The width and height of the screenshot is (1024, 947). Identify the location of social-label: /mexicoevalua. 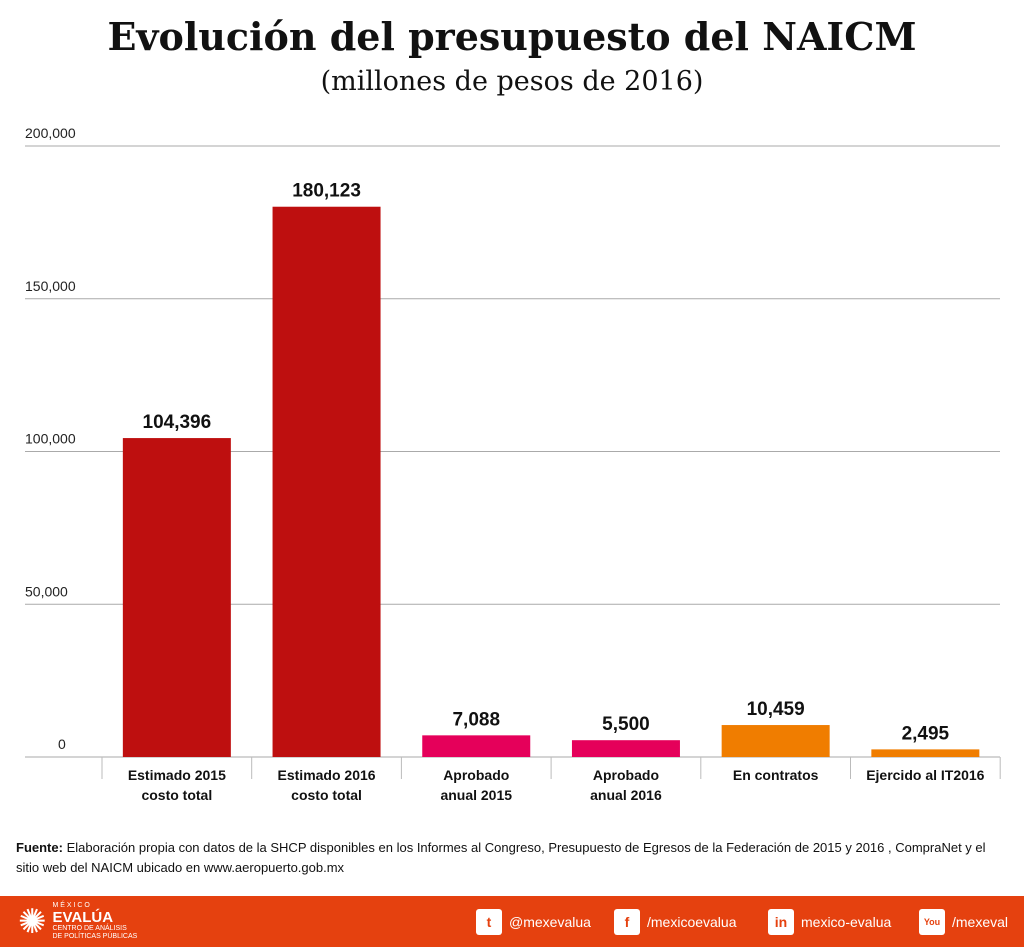
(692, 922).